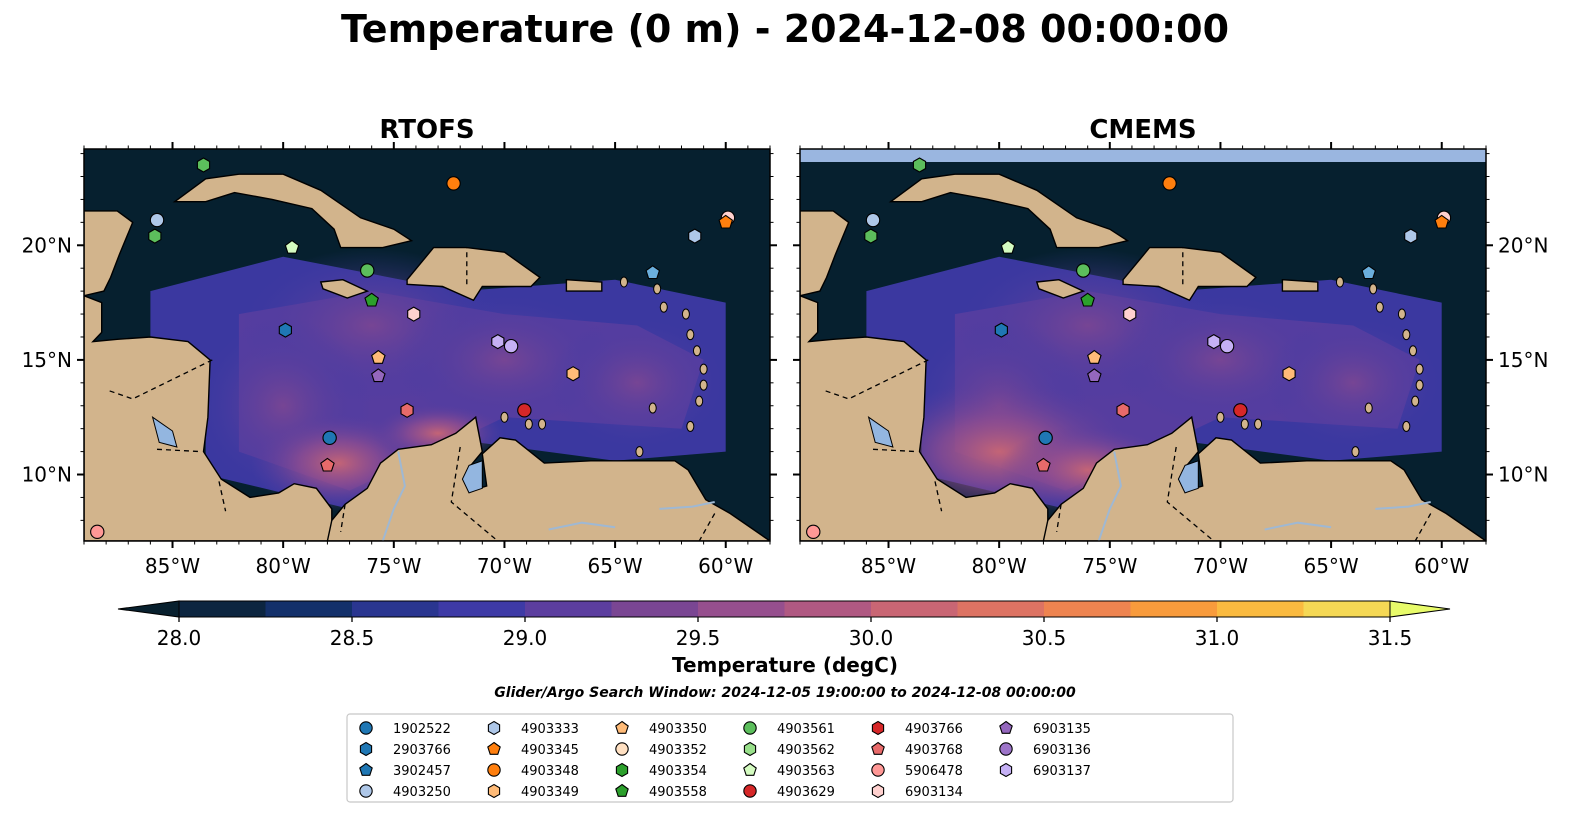  What do you see at coordinates (924, 417) in the screenshot?
I see `central-america-land` at bounding box center [924, 417].